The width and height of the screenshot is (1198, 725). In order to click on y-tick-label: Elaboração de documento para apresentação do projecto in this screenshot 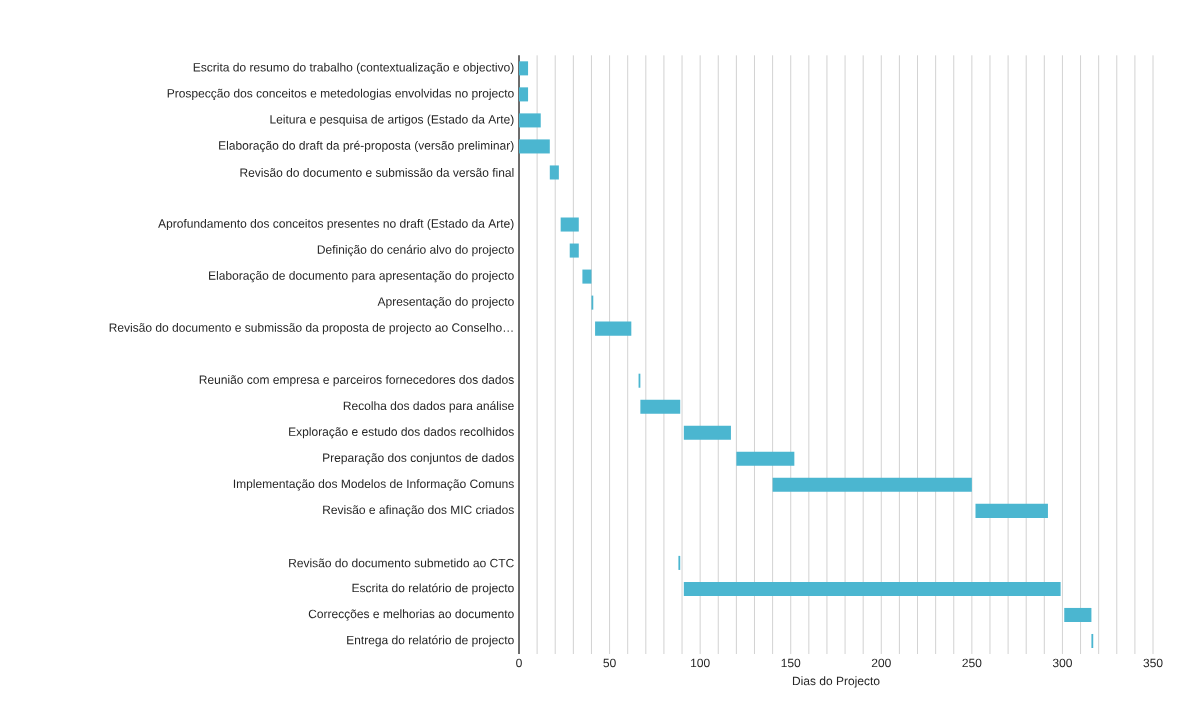, I will do `click(361, 276)`.